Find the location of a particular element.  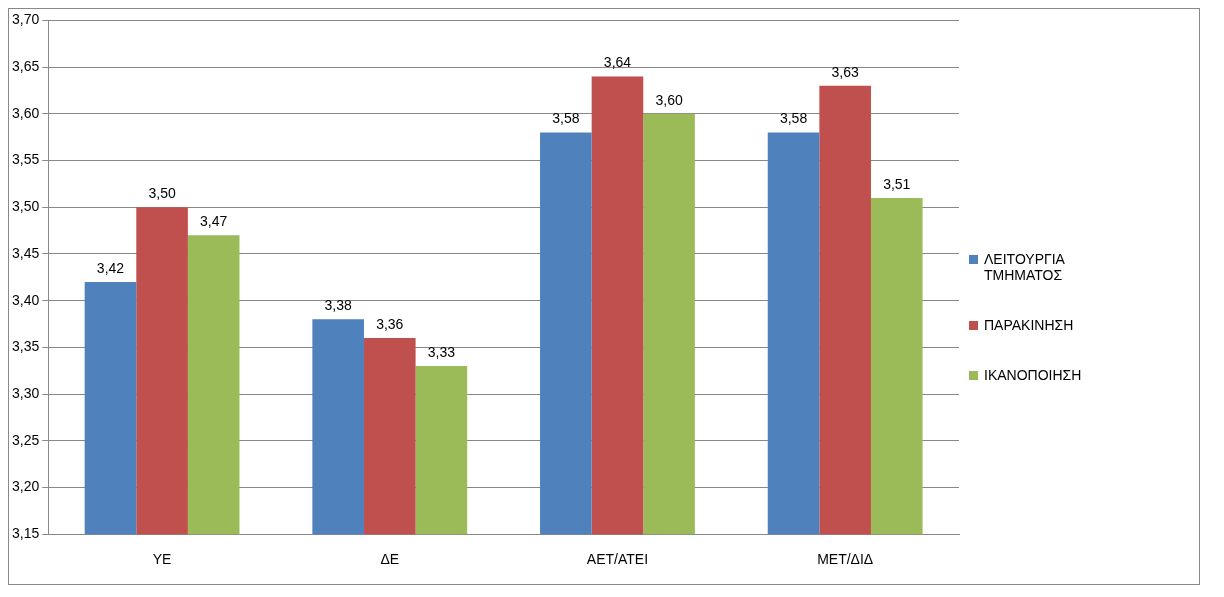

data-label: 3,36 is located at coordinates (390, 323).